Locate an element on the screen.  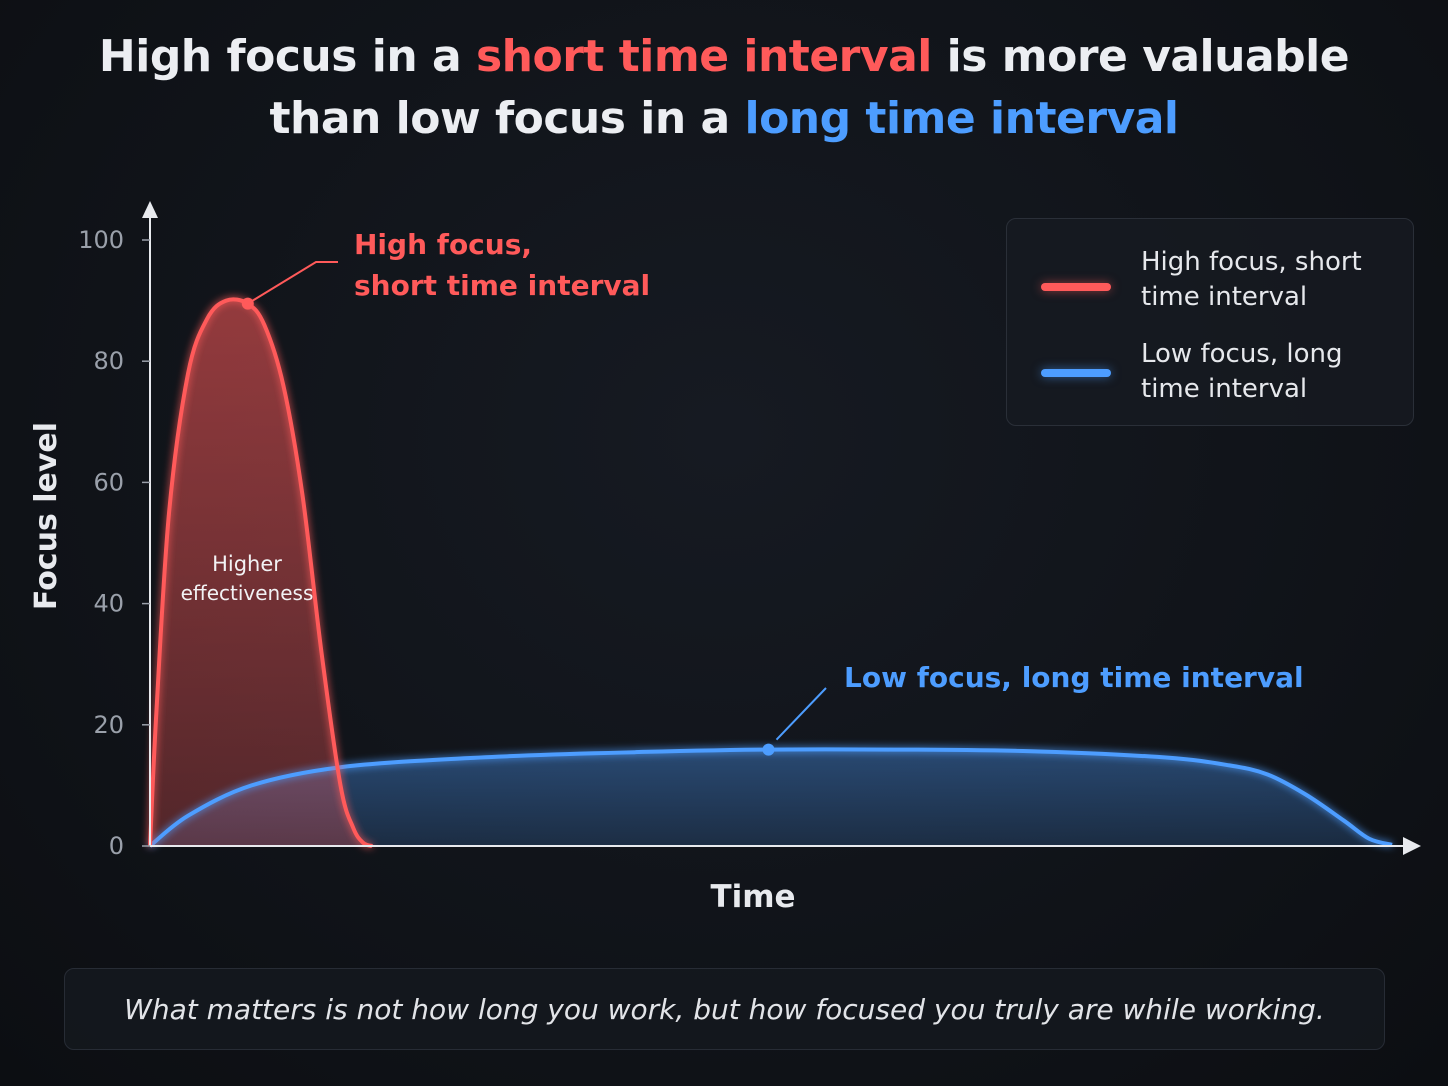
x-axis-label: Time is located at coordinates (752, 897).